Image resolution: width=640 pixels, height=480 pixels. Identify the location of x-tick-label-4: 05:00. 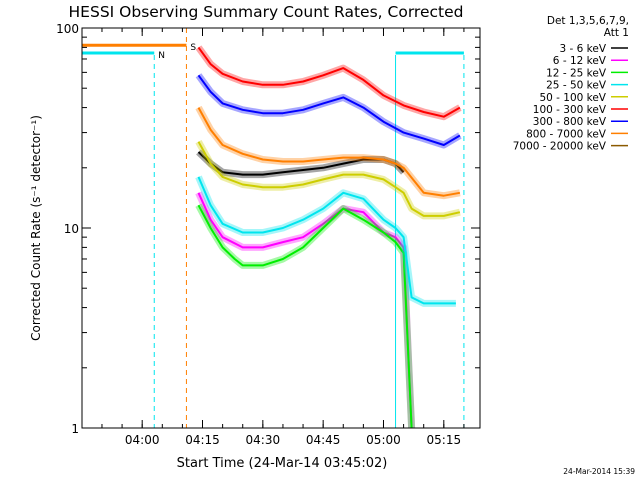
(383, 440).